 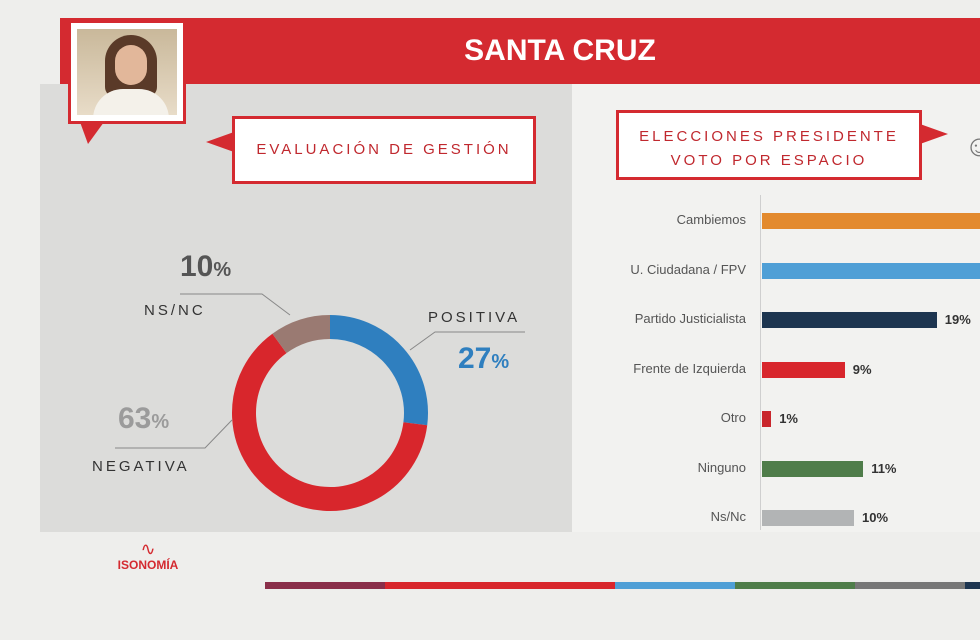 What do you see at coordinates (378, 370) in the screenshot?
I see `donut-slice-positiva` at bounding box center [378, 370].